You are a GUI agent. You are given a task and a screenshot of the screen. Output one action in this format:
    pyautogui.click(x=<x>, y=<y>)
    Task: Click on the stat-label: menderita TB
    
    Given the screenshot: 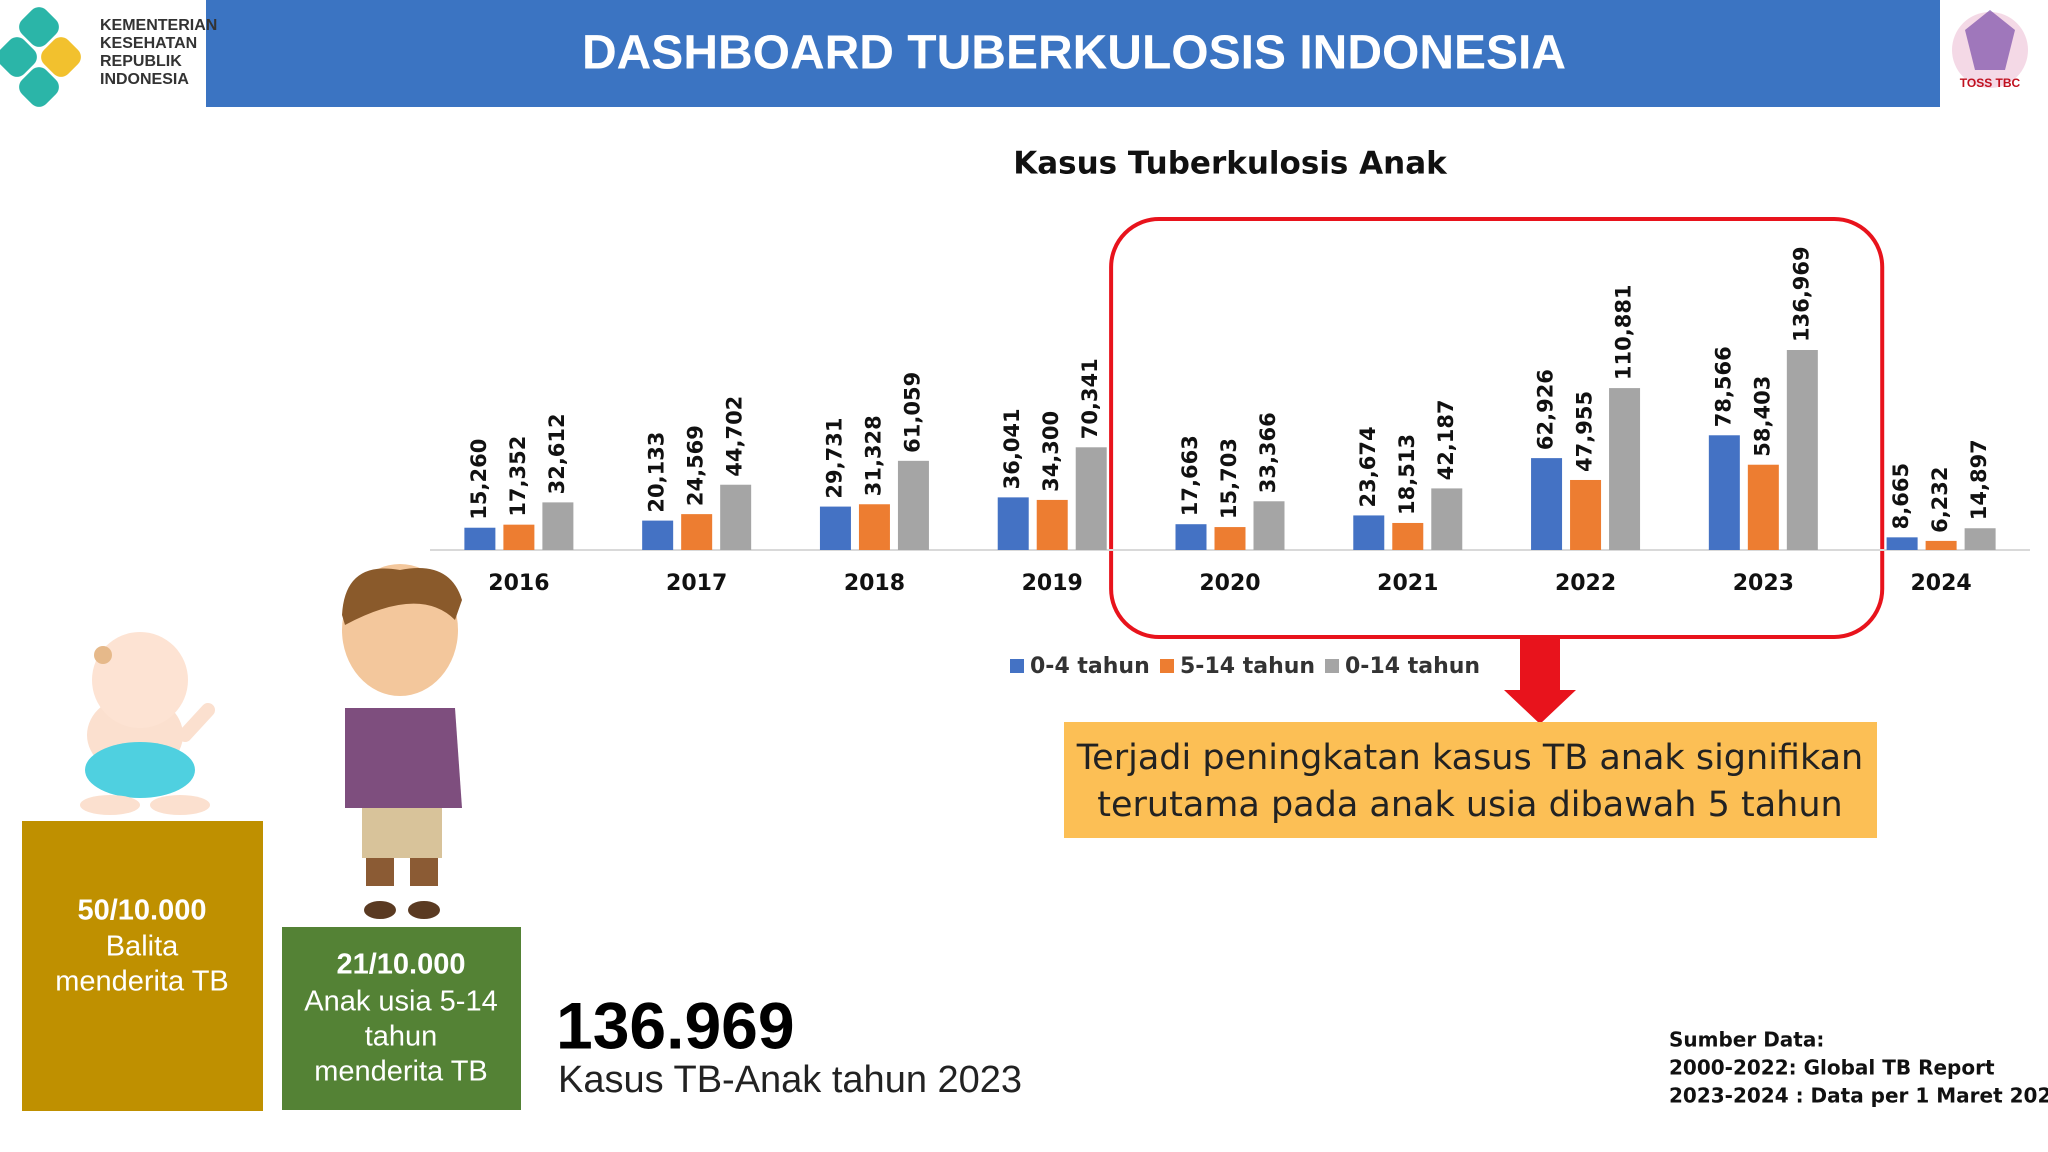 What is the action you would take?
    pyautogui.click(x=401, y=1072)
    